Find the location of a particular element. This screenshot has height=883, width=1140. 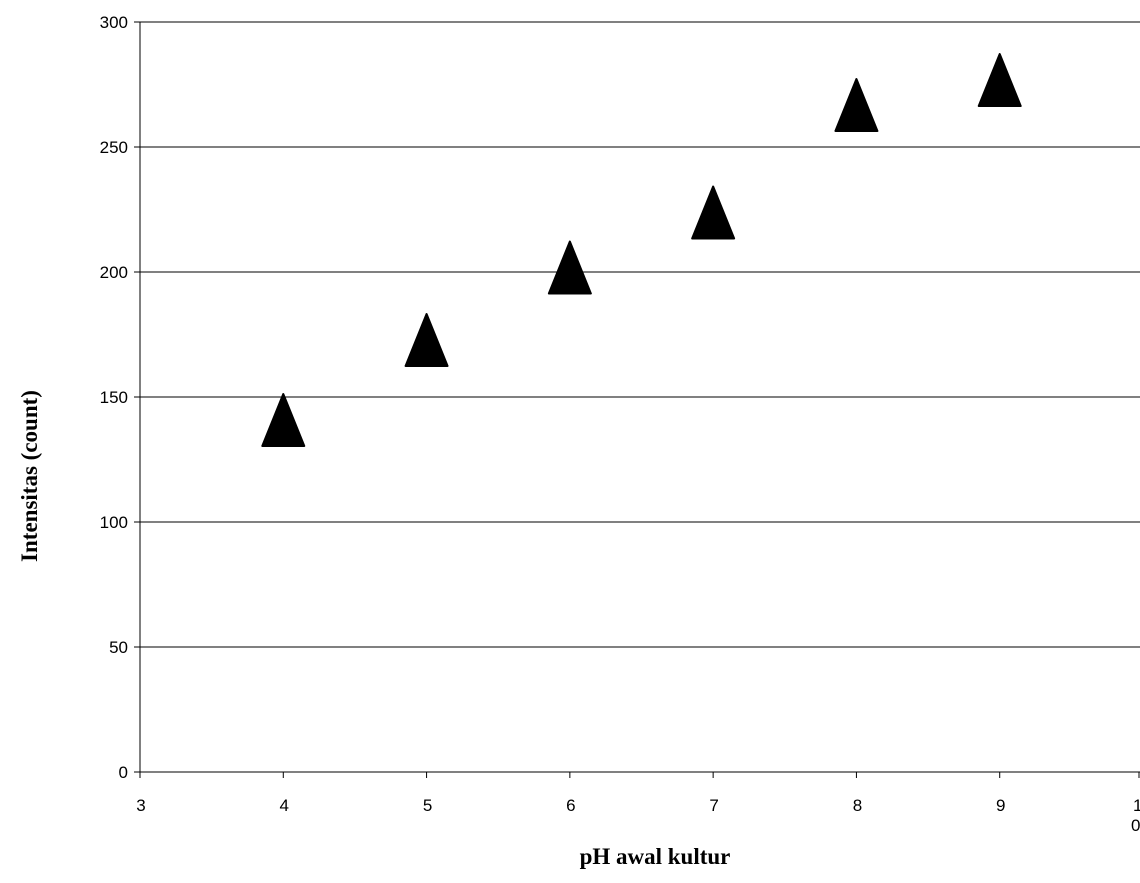

x-tick-label: 6 is located at coordinates (570, 805).